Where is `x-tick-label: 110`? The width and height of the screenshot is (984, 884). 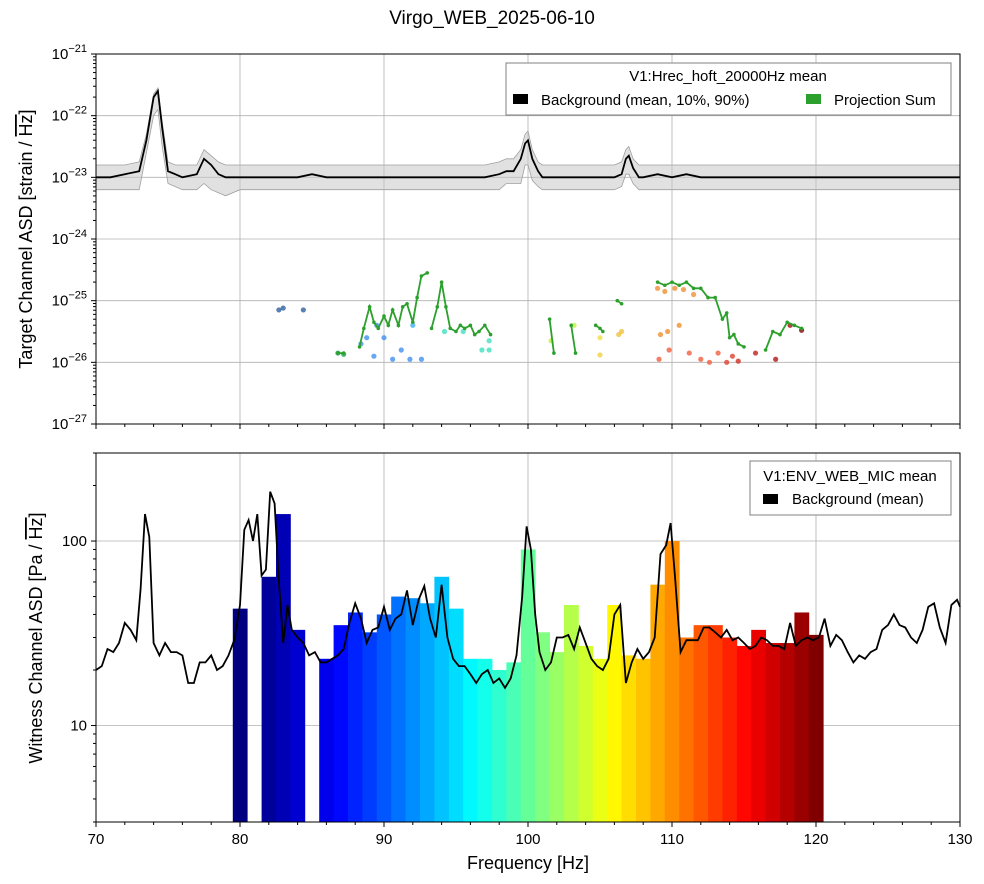 x-tick-label: 110 is located at coordinates (672, 839).